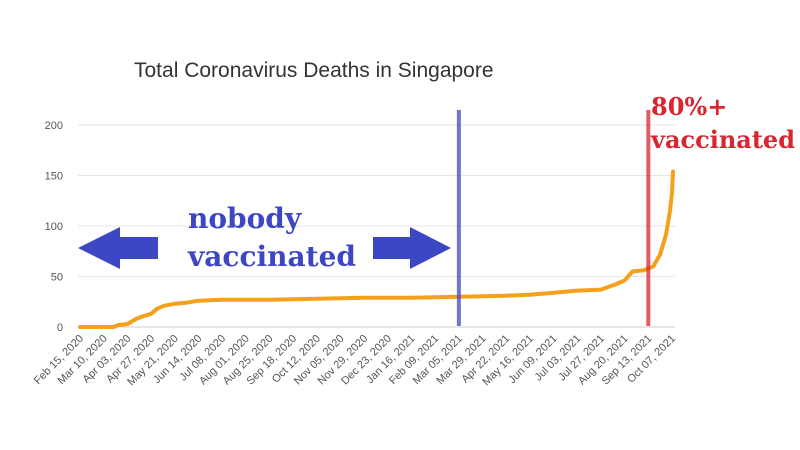  What do you see at coordinates (689, 106) in the screenshot?
I see `eighty-percent-label: 80%+` at bounding box center [689, 106].